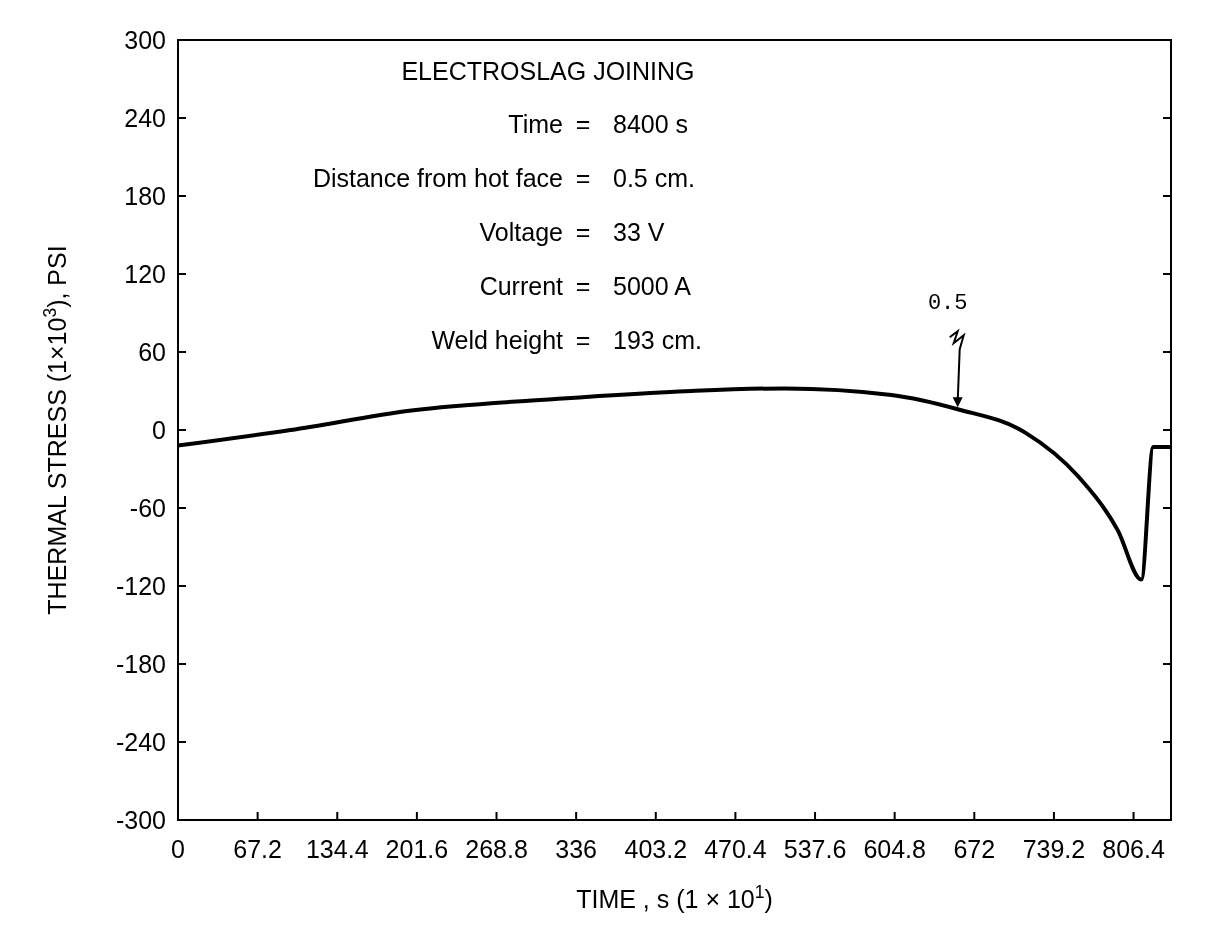  Describe the element at coordinates (257, 849) in the screenshot. I see `x-tick-label: 67.2` at that location.